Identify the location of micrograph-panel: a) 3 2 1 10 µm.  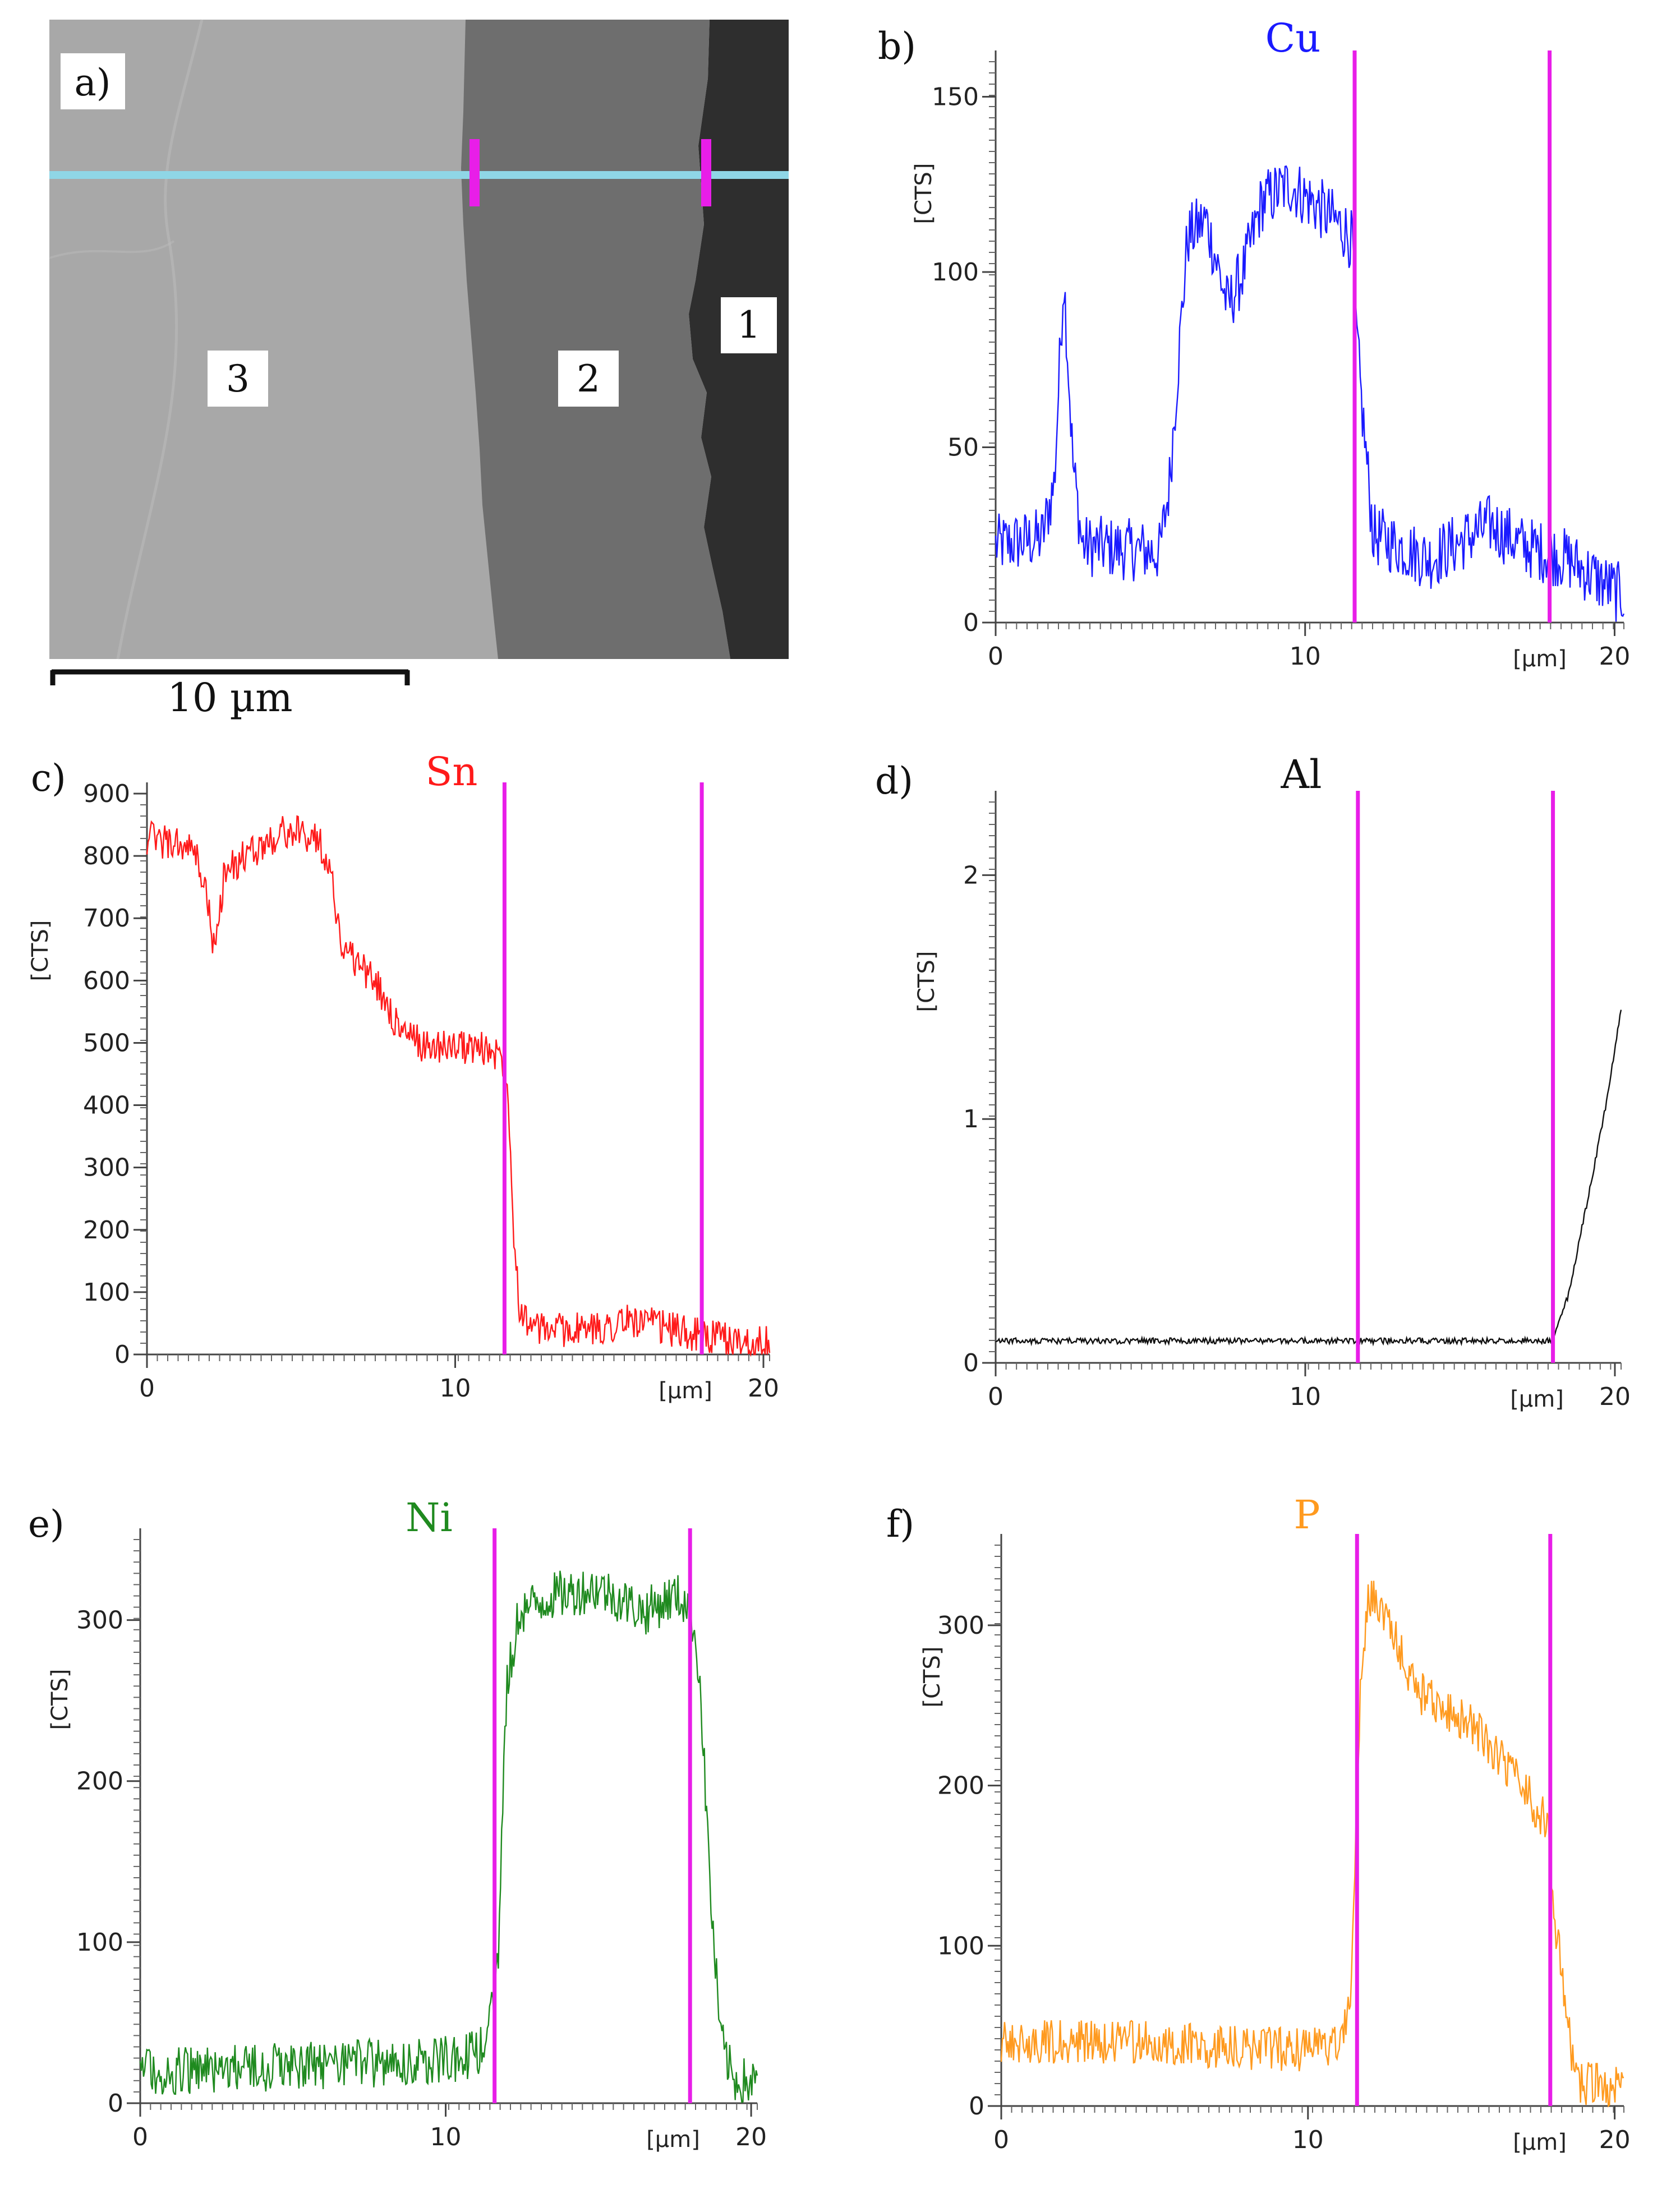
(419, 370).